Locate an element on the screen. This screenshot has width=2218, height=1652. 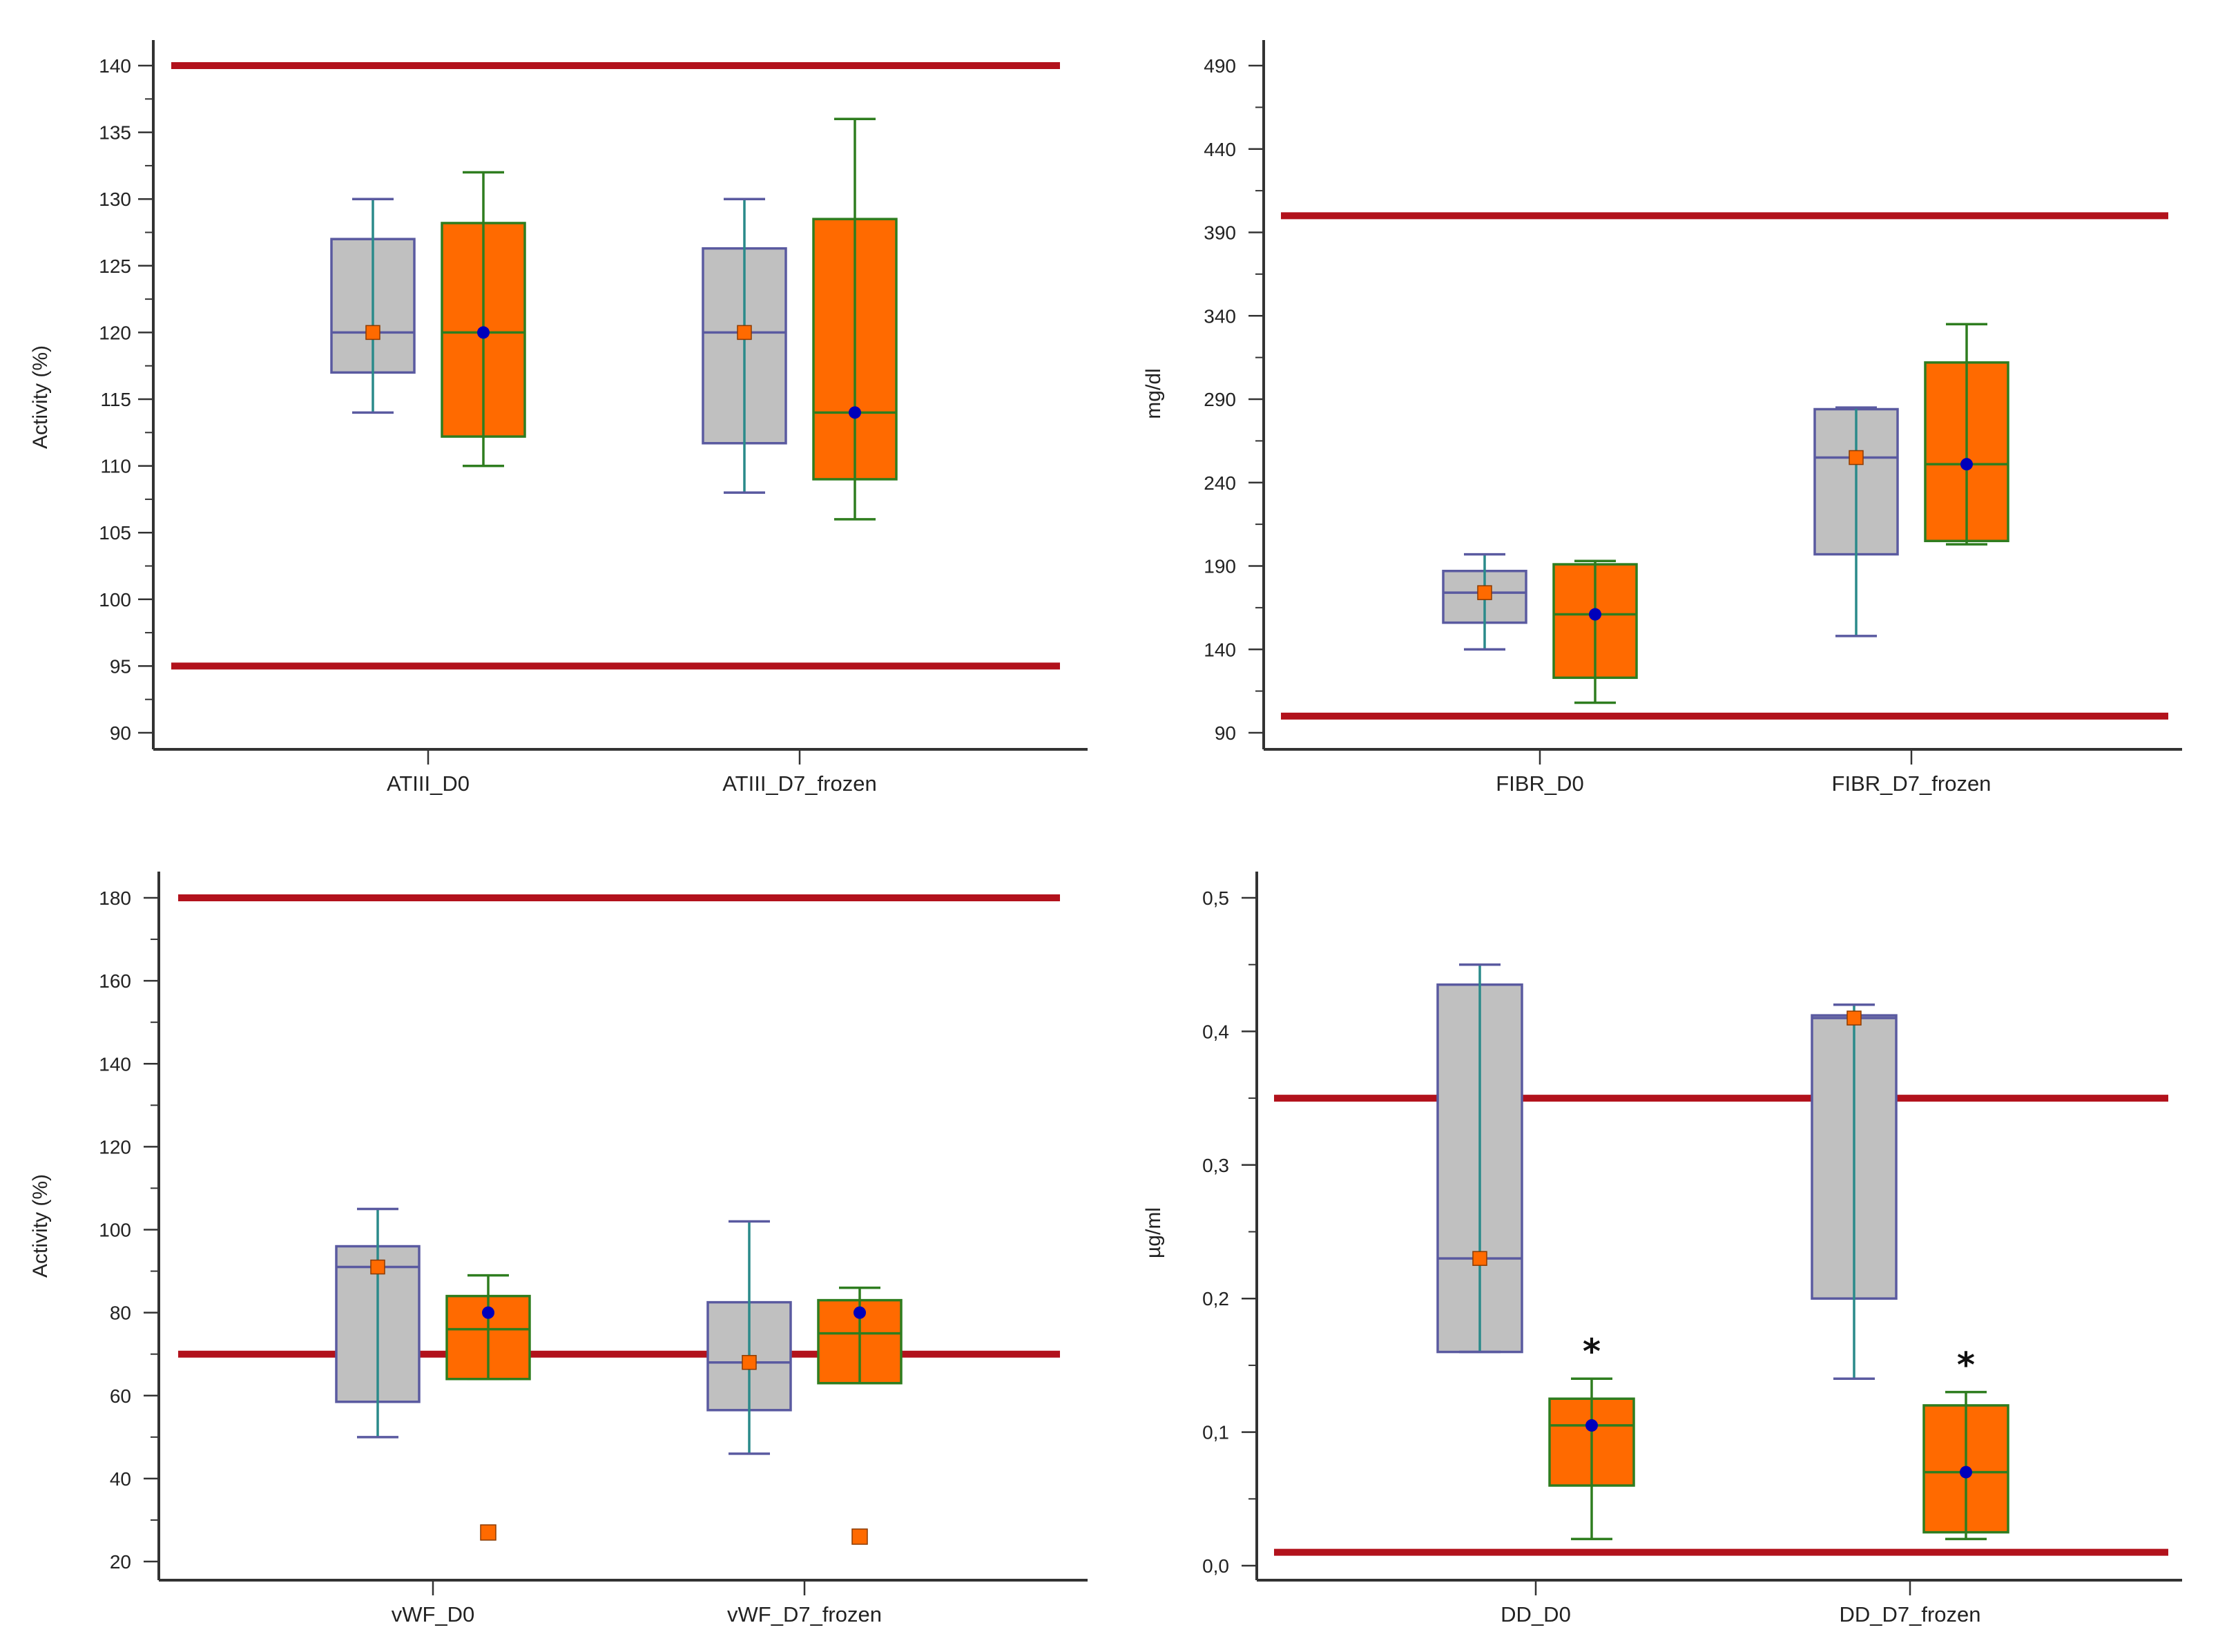
x-category-label: ATIII_D7_frozen is located at coordinates (799, 783).